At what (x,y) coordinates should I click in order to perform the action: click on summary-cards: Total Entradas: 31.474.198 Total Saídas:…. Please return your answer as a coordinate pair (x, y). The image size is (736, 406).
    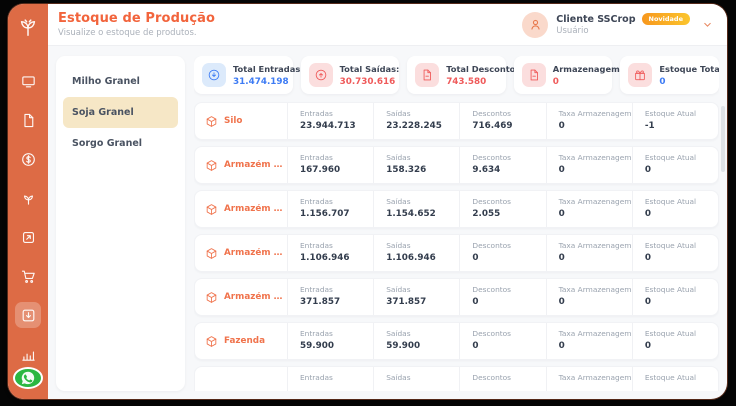
    Looking at the image, I should click on (456, 75).